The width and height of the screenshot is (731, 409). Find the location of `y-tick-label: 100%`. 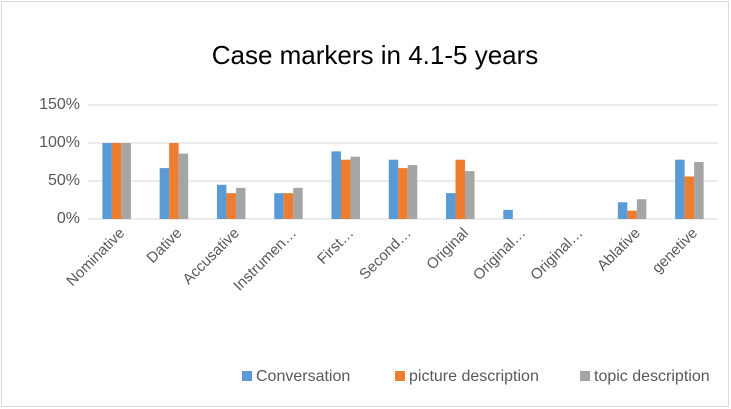

y-tick-label: 100% is located at coordinates (59, 142).